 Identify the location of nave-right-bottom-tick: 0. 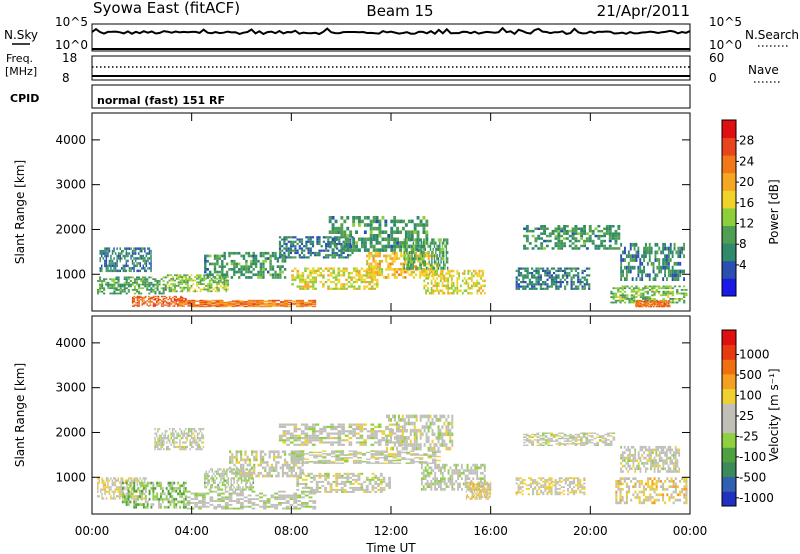
(713, 78).